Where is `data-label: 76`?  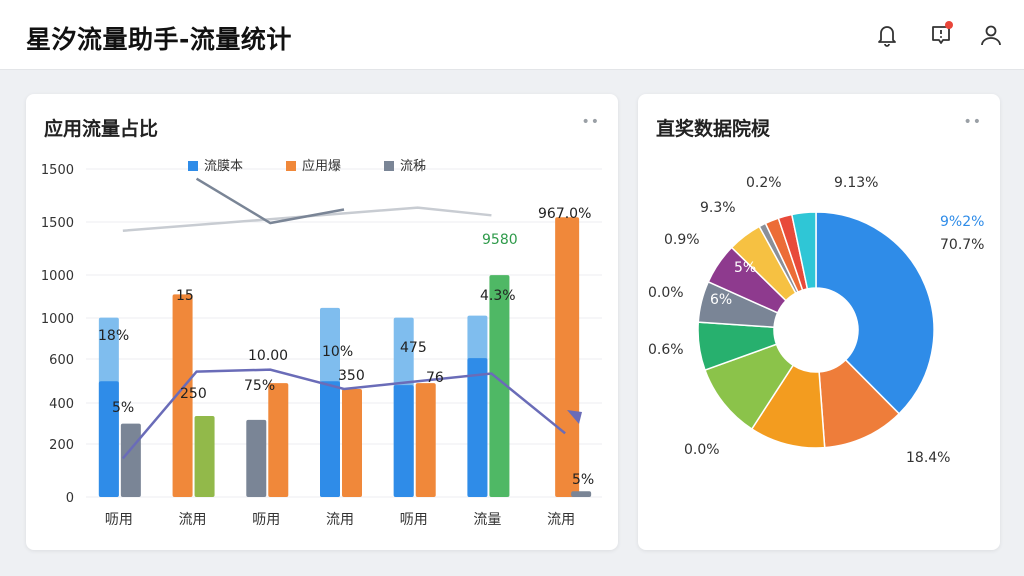
data-label: 76 is located at coordinates (435, 378).